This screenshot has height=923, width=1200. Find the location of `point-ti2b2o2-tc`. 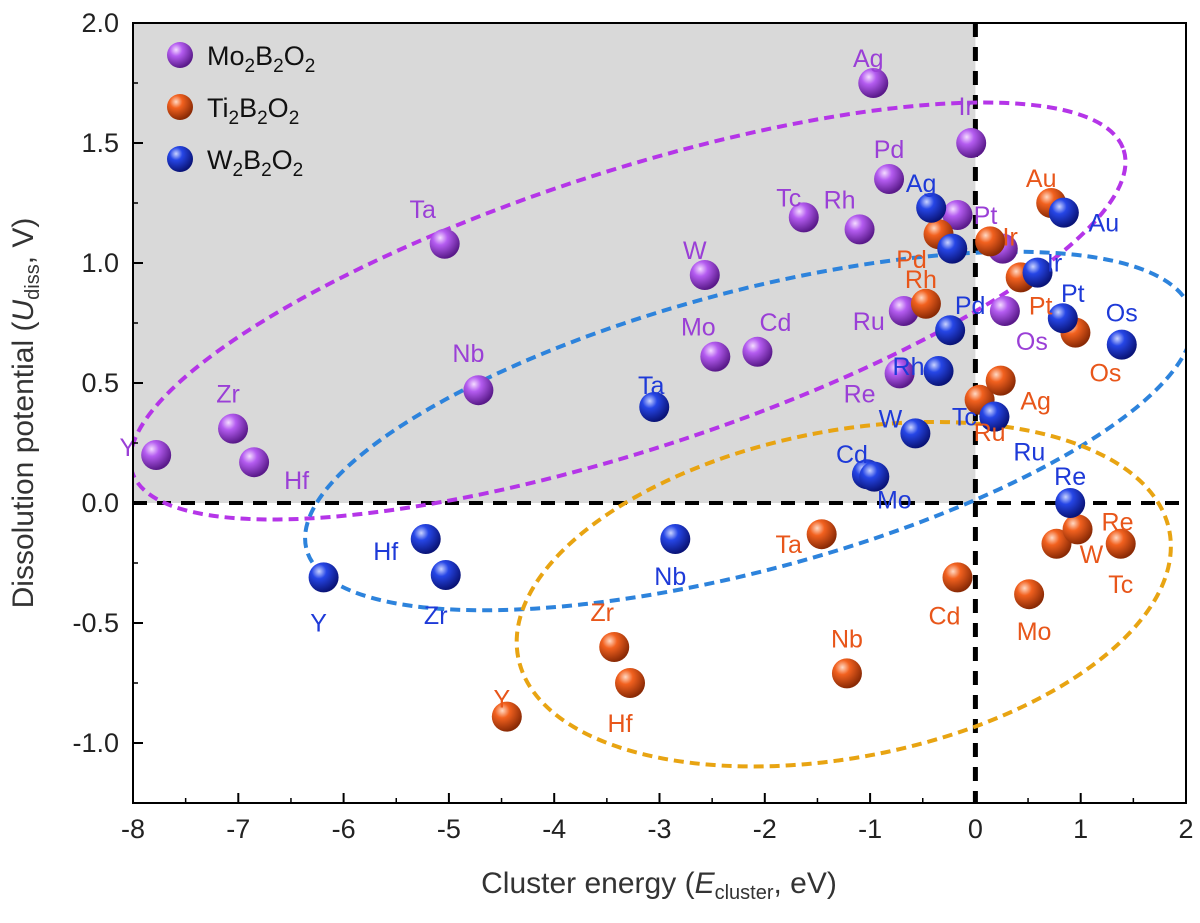

point-ti2b2o2-tc is located at coordinates (1120, 543).